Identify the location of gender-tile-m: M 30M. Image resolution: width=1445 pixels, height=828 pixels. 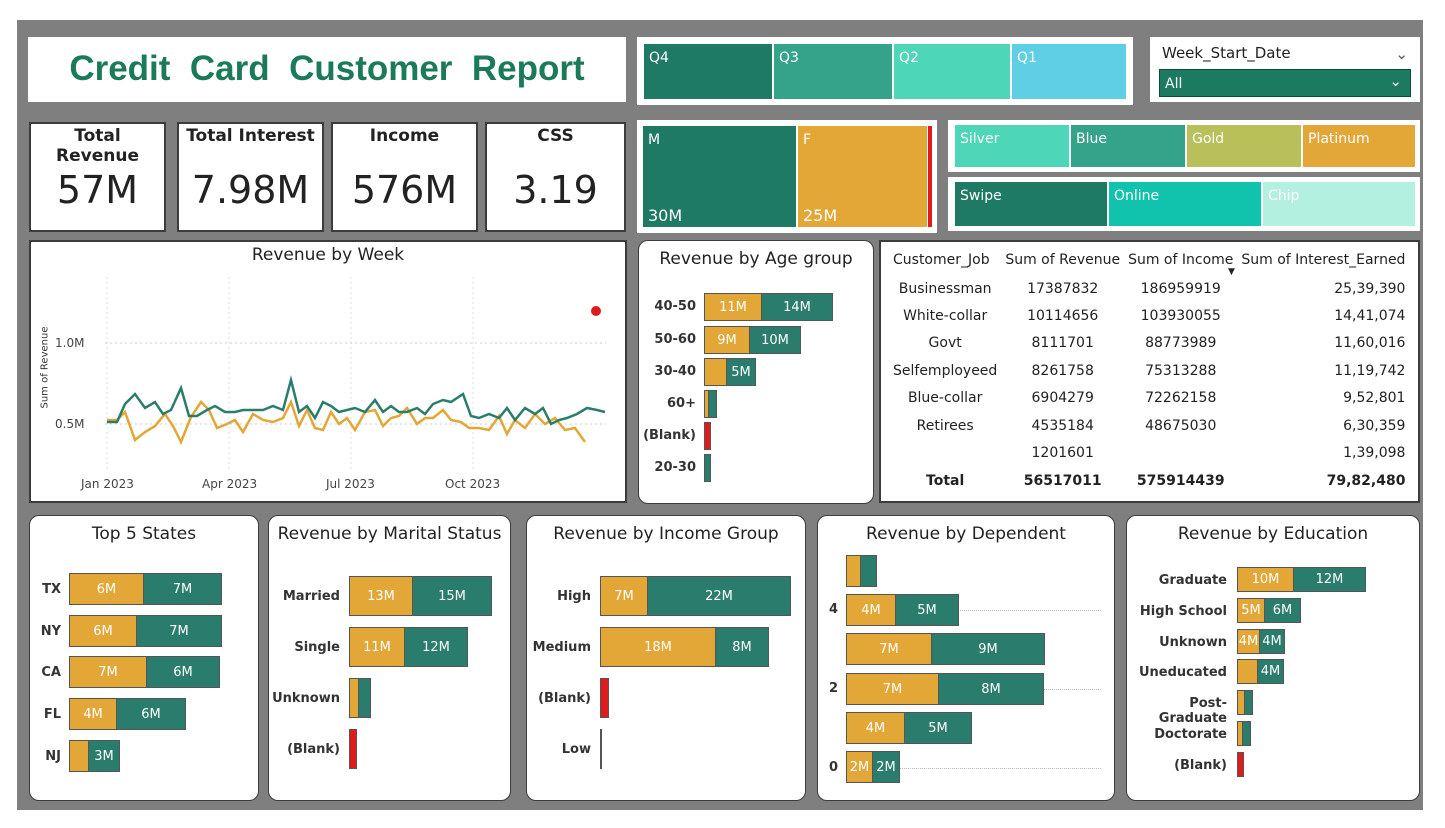
(719, 176).